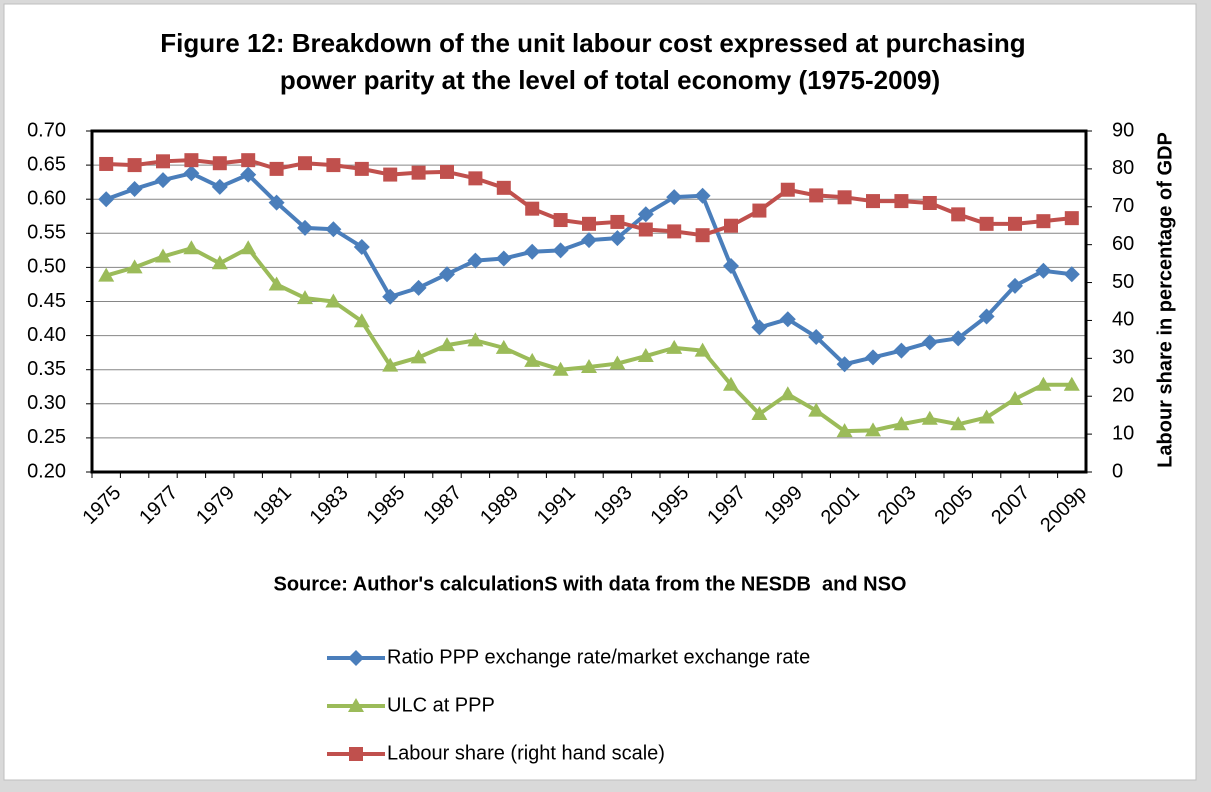  Describe the element at coordinates (46, 301) in the screenshot. I see `y-tick-label: 0.45` at that location.